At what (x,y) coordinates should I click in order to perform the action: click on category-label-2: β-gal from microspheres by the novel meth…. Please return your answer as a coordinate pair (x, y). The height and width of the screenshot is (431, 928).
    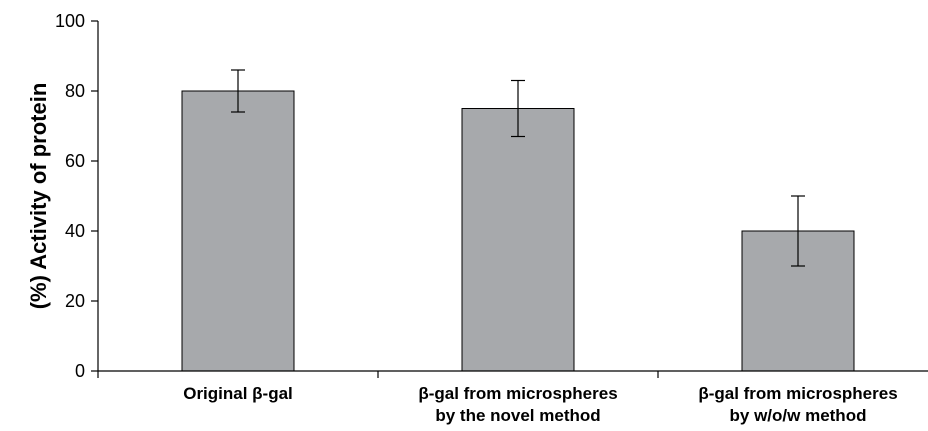
    Looking at the image, I should click on (517, 404).